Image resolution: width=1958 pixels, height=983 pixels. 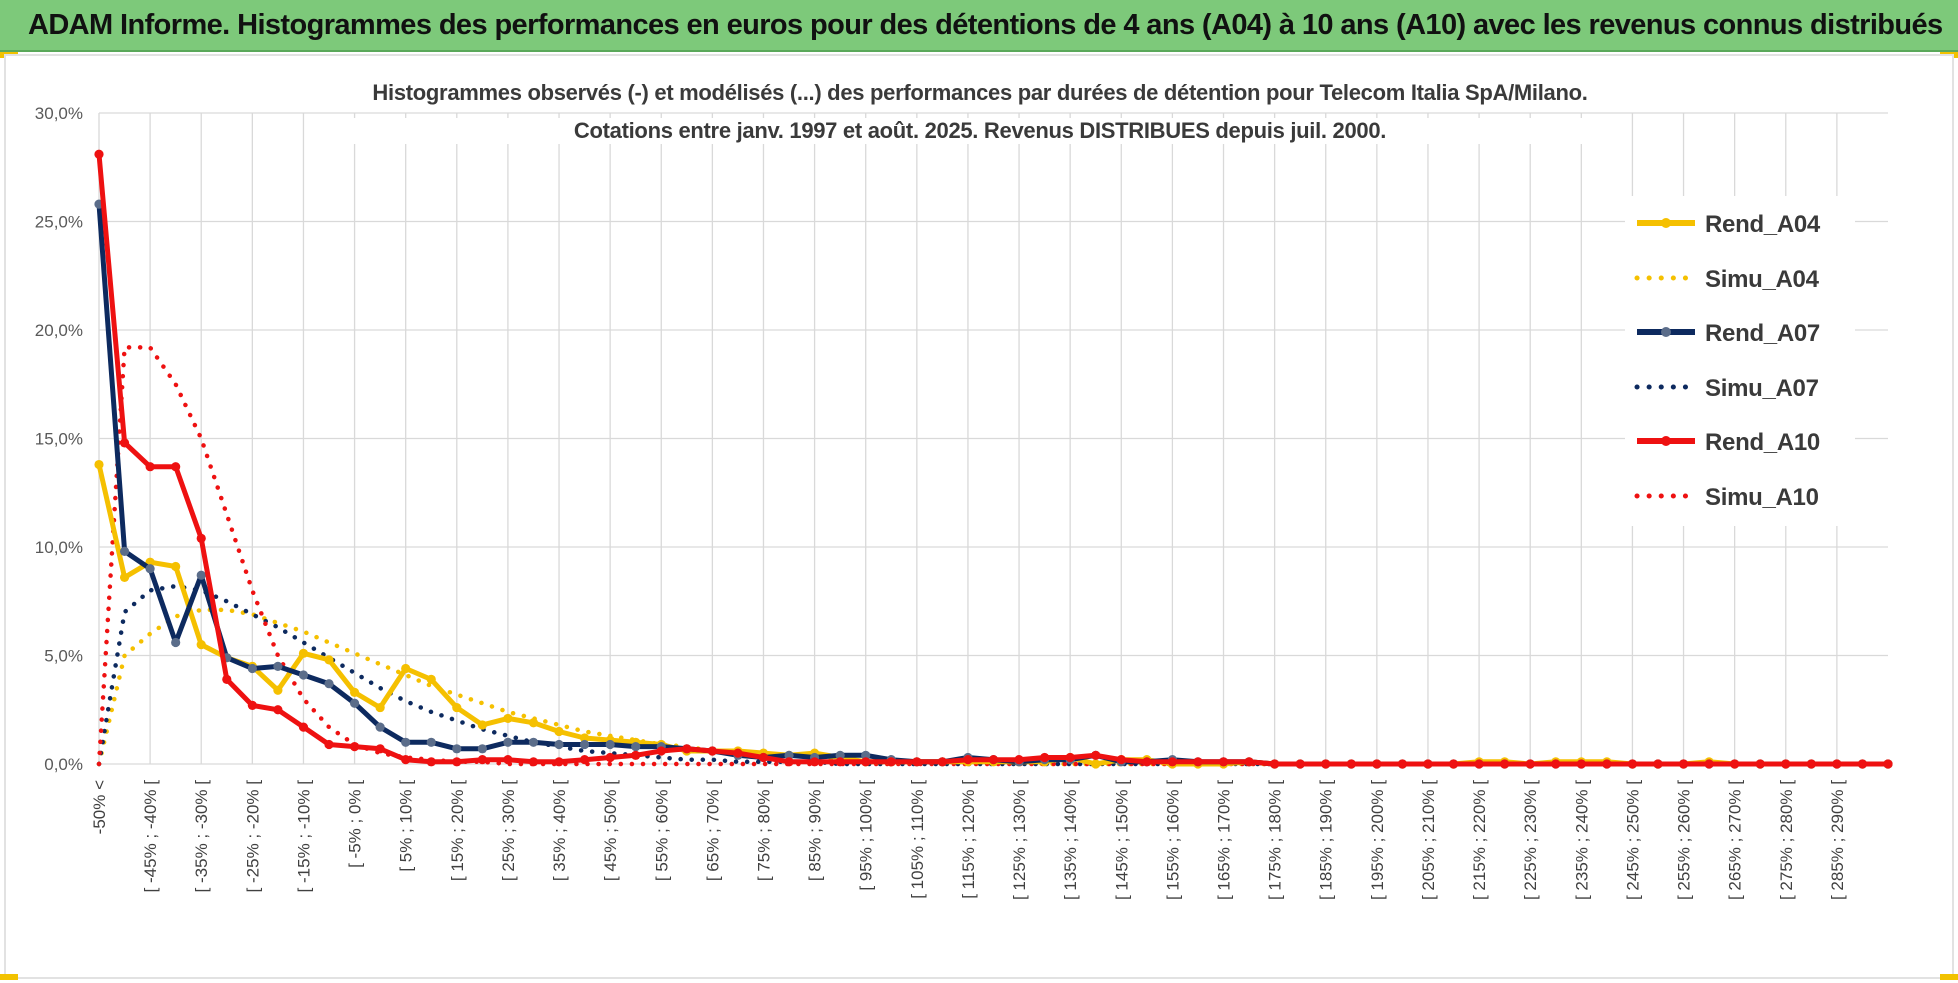 What do you see at coordinates (712, 830) in the screenshot?
I see `x-tick-label: [ 65% ; 70% [` at bounding box center [712, 830].